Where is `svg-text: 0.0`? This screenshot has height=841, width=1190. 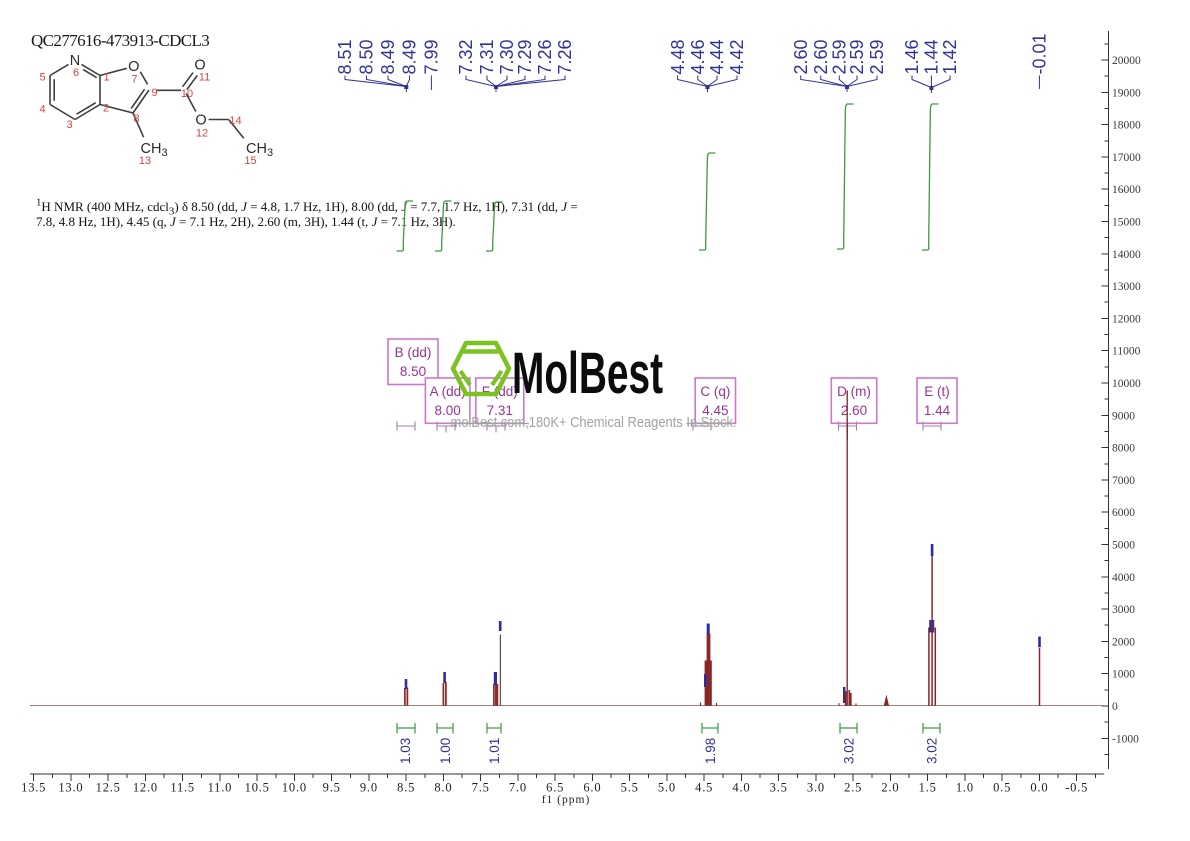 svg-text: 0.0 is located at coordinates (1039, 788).